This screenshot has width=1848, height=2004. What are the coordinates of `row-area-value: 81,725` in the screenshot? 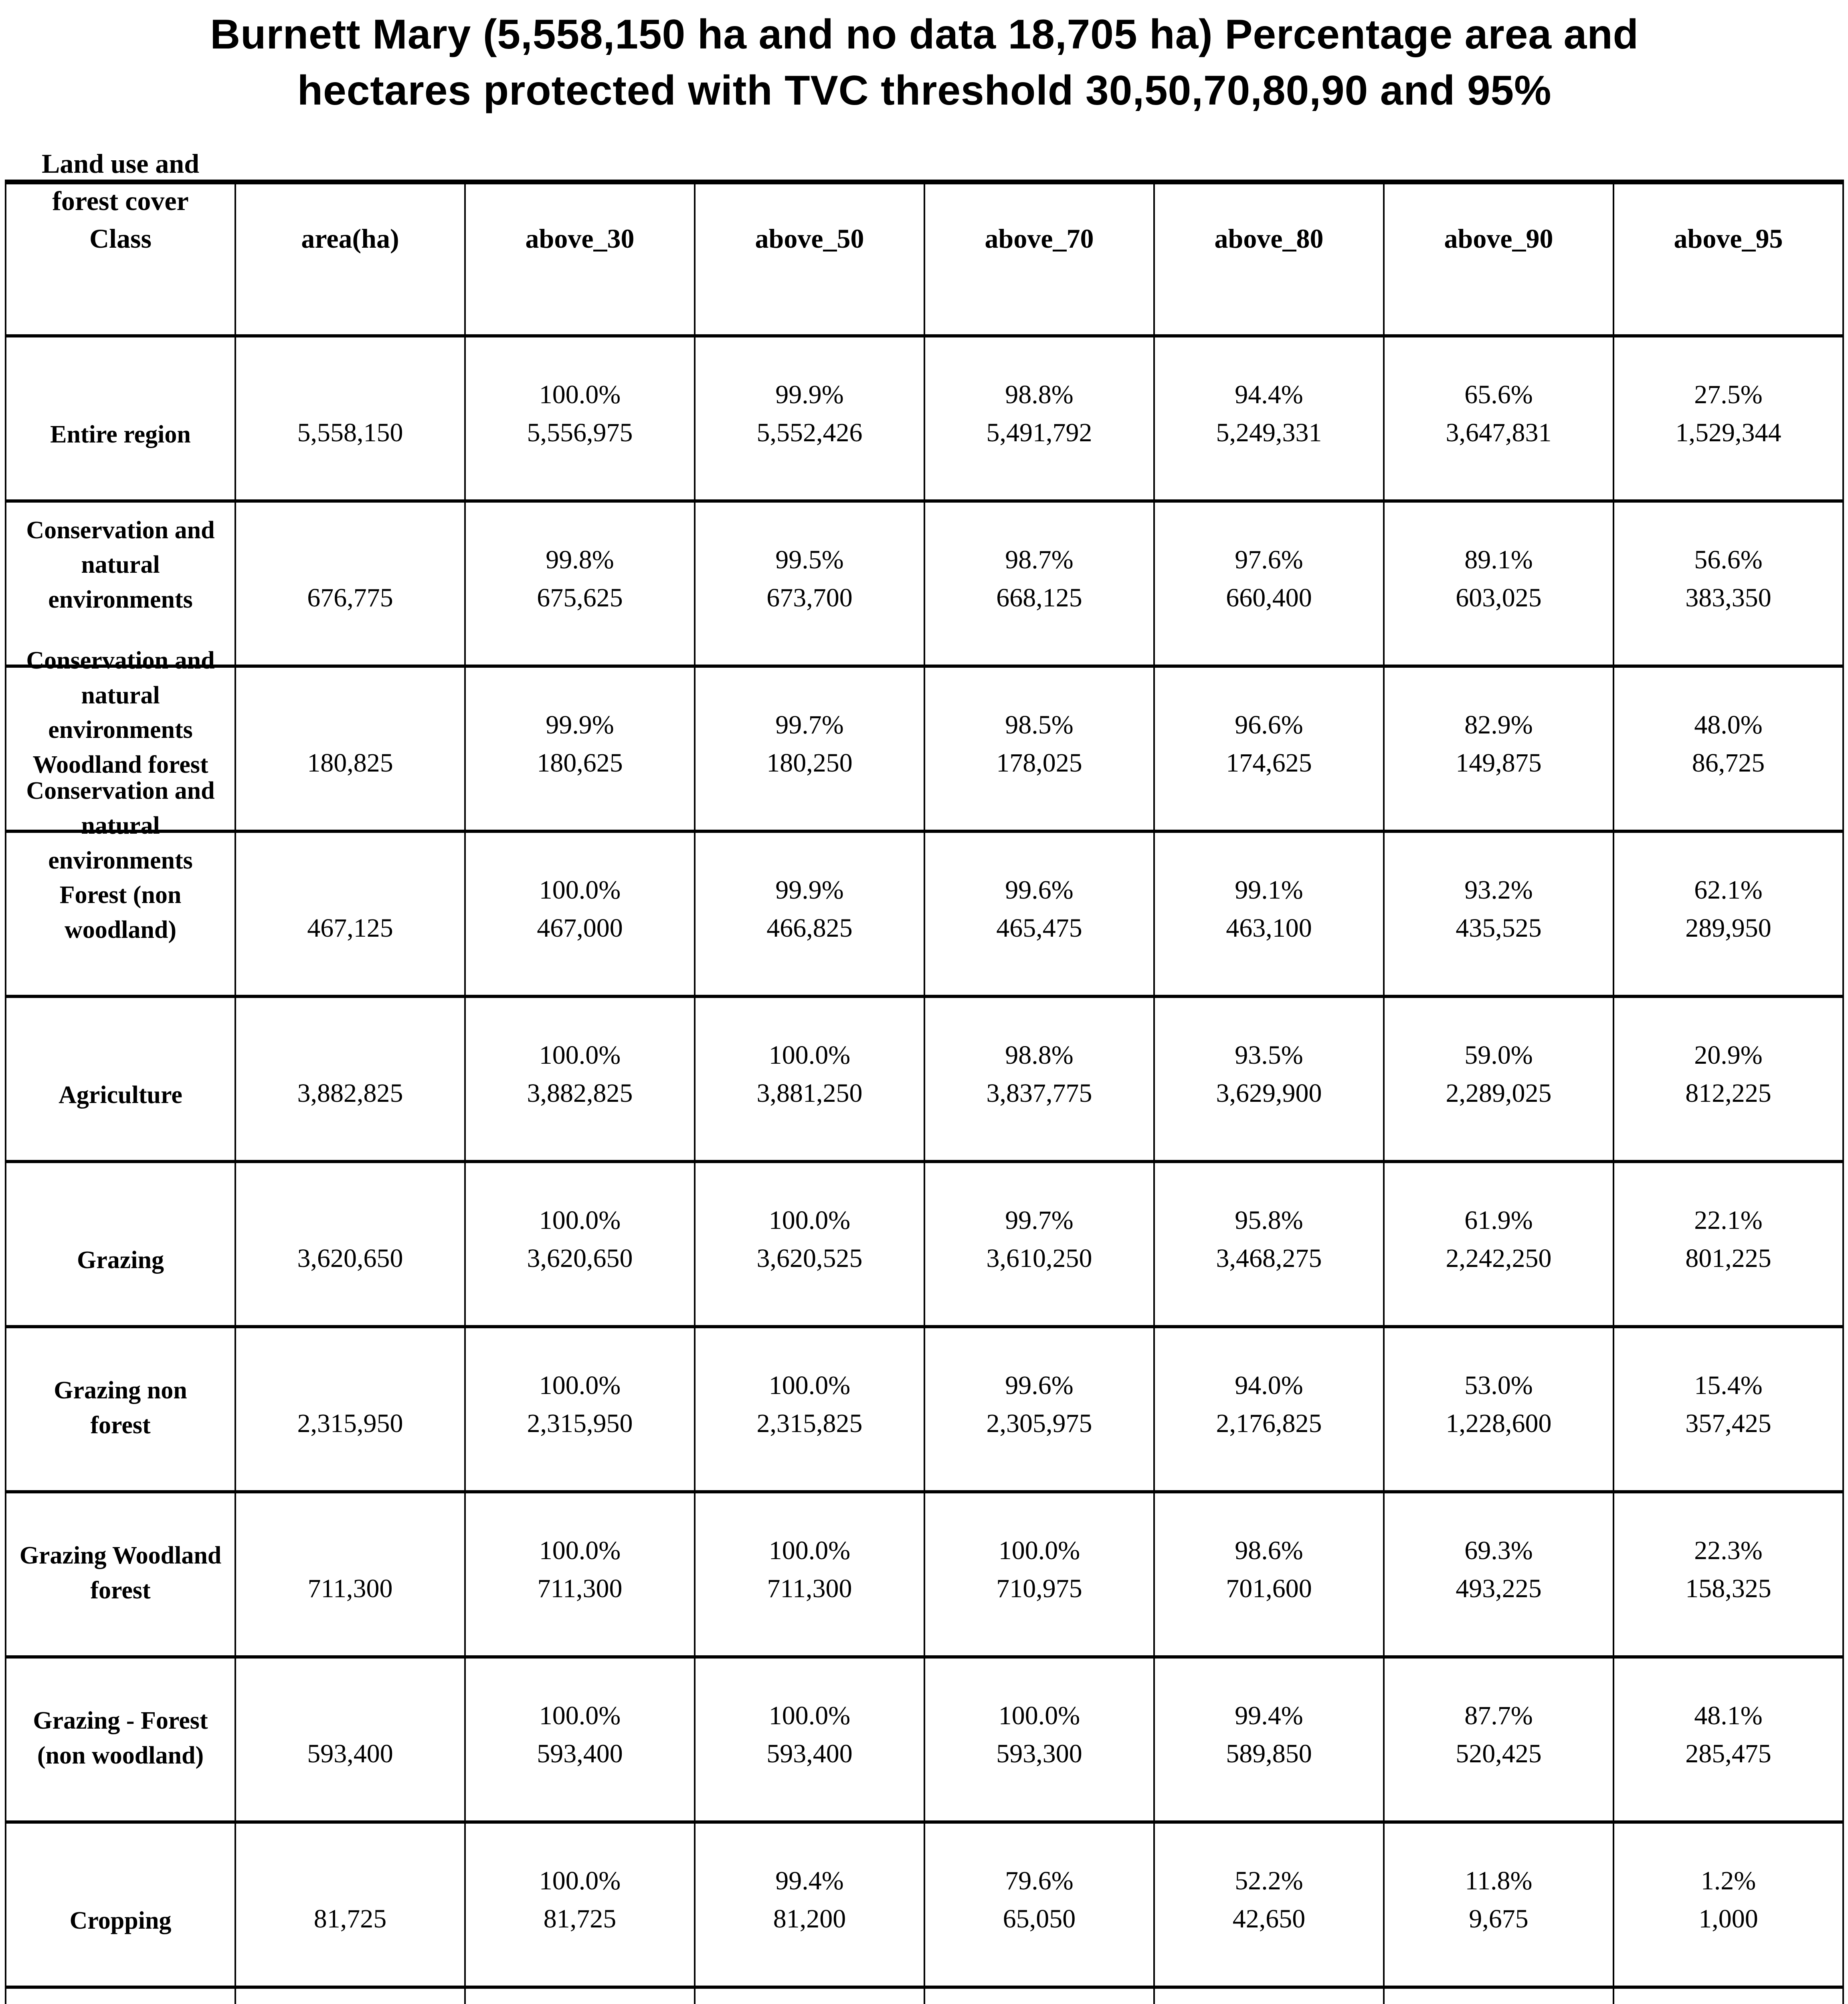 It's located at (350, 1919).